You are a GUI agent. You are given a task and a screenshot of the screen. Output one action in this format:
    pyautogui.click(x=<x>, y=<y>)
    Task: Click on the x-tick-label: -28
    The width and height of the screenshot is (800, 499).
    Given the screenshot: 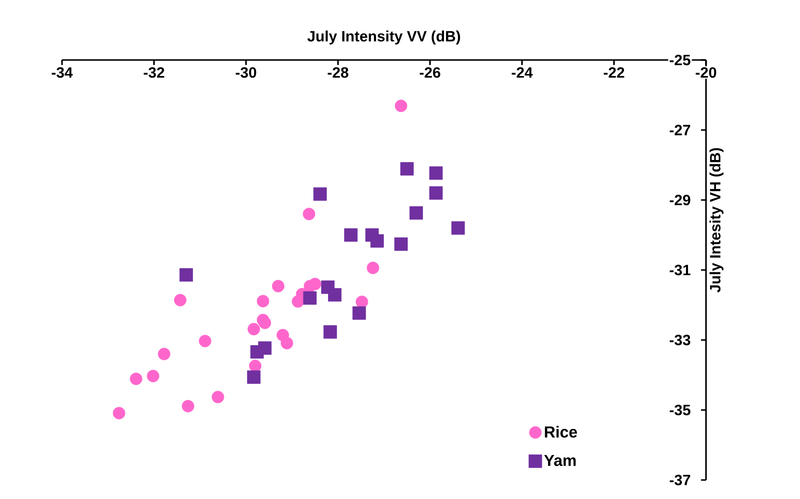 What is the action you would take?
    pyautogui.click(x=338, y=72)
    